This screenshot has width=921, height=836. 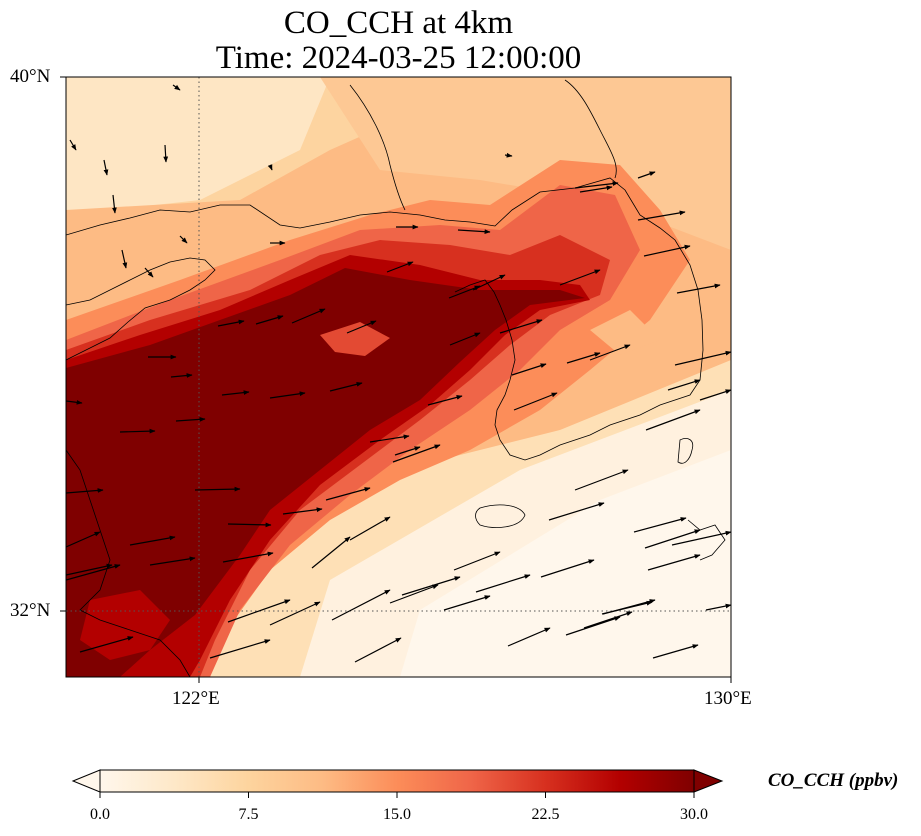 I want to click on lon-tick-marks, so click(x=465, y=680).